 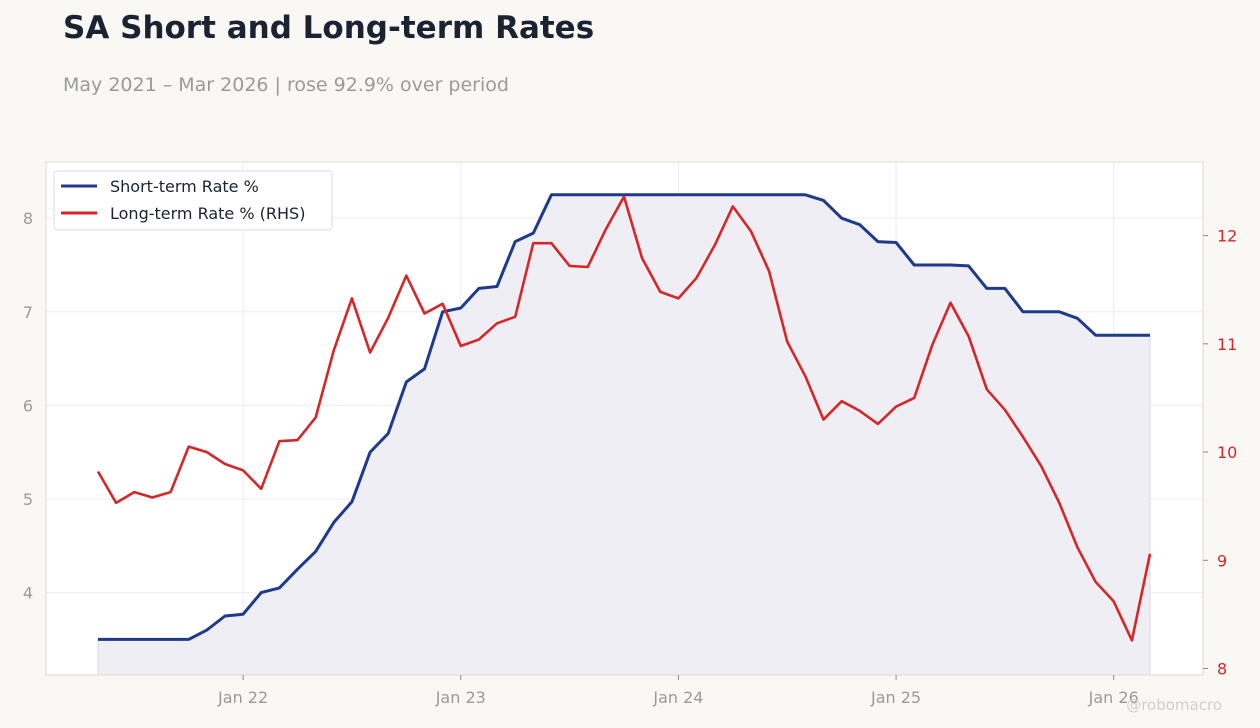 What do you see at coordinates (1222, 669) in the screenshot?
I see `right-axis-tick-label: 8` at bounding box center [1222, 669].